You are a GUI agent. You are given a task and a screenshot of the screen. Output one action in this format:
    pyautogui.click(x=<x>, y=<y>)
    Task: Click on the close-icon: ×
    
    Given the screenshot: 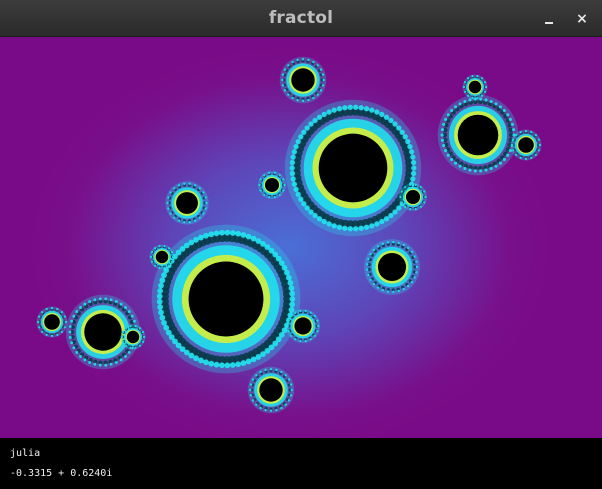 What is the action you would take?
    pyautogui.click(x=582, y=19)
    